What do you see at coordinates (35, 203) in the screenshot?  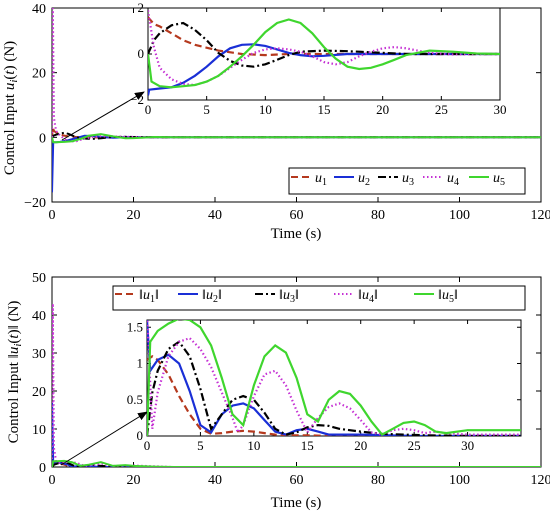 I see `y-tick-label: −20` at bounding box center [35, 203].